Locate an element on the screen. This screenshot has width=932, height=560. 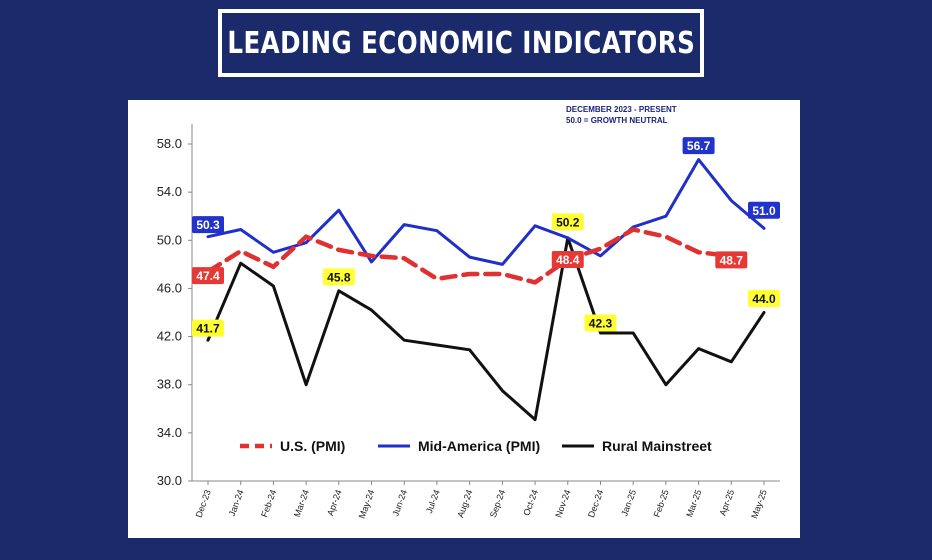
data-label: 41.7 is located at coordinates (208, 328).